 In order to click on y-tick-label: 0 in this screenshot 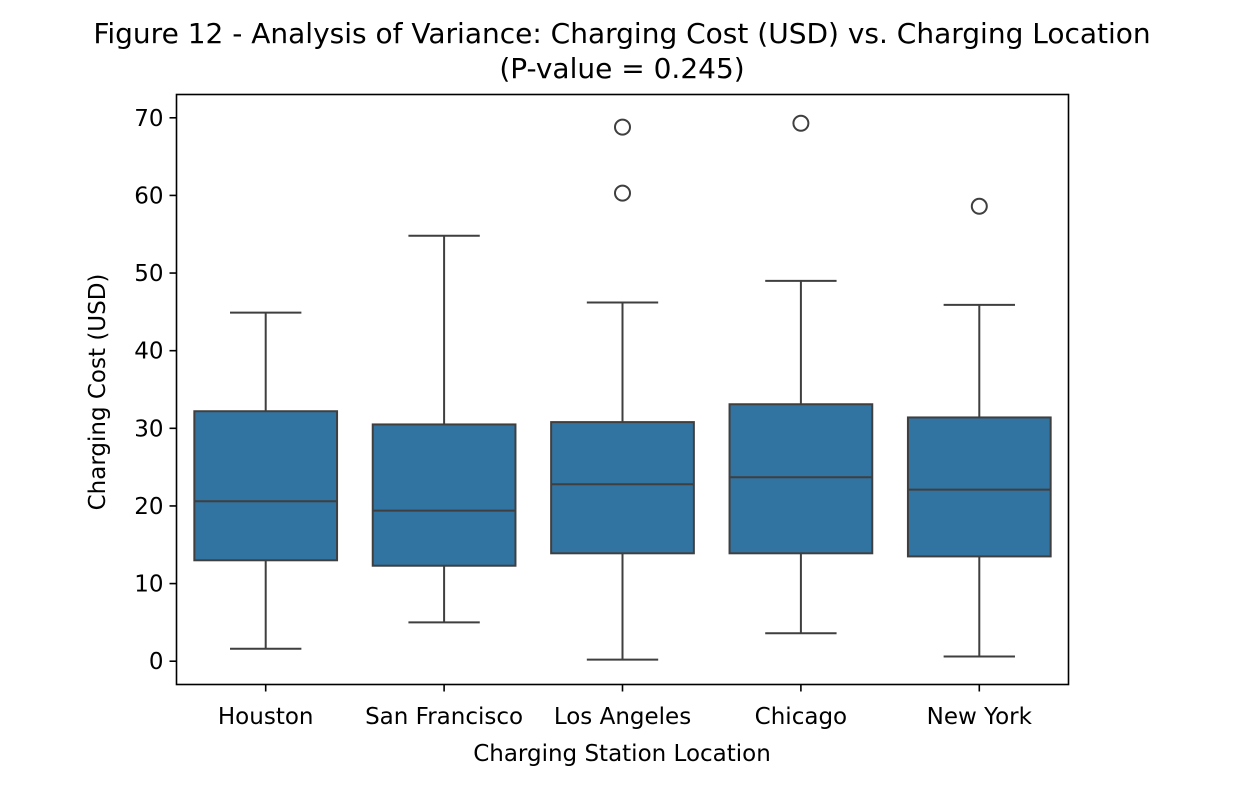, I will do `click(156, 662)`.